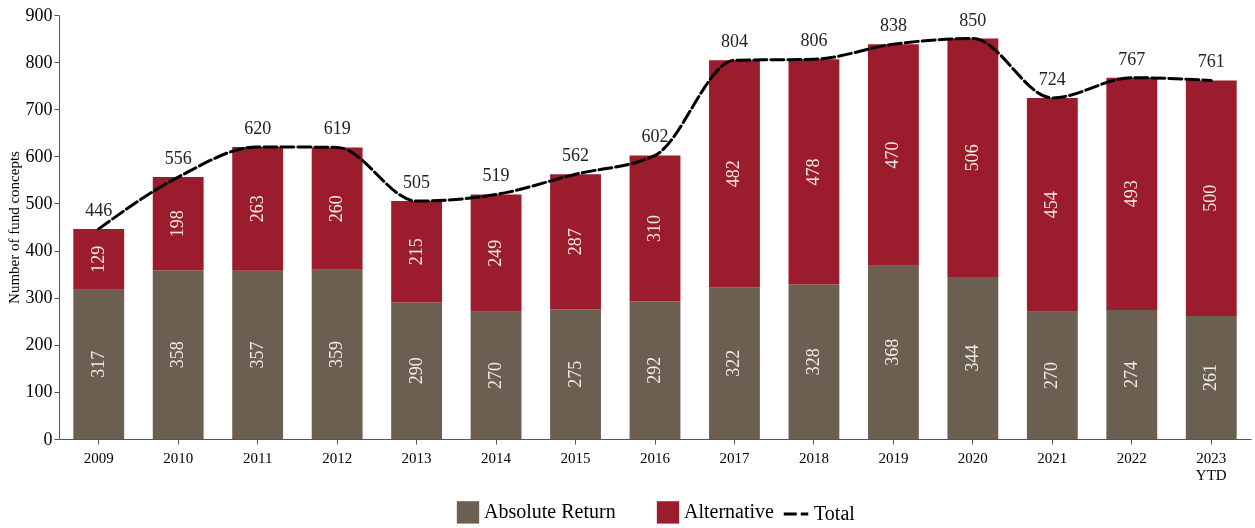 The width and height of the screenshot is (1255, 528). I want to click on data-label: 275, so click(574, 374).